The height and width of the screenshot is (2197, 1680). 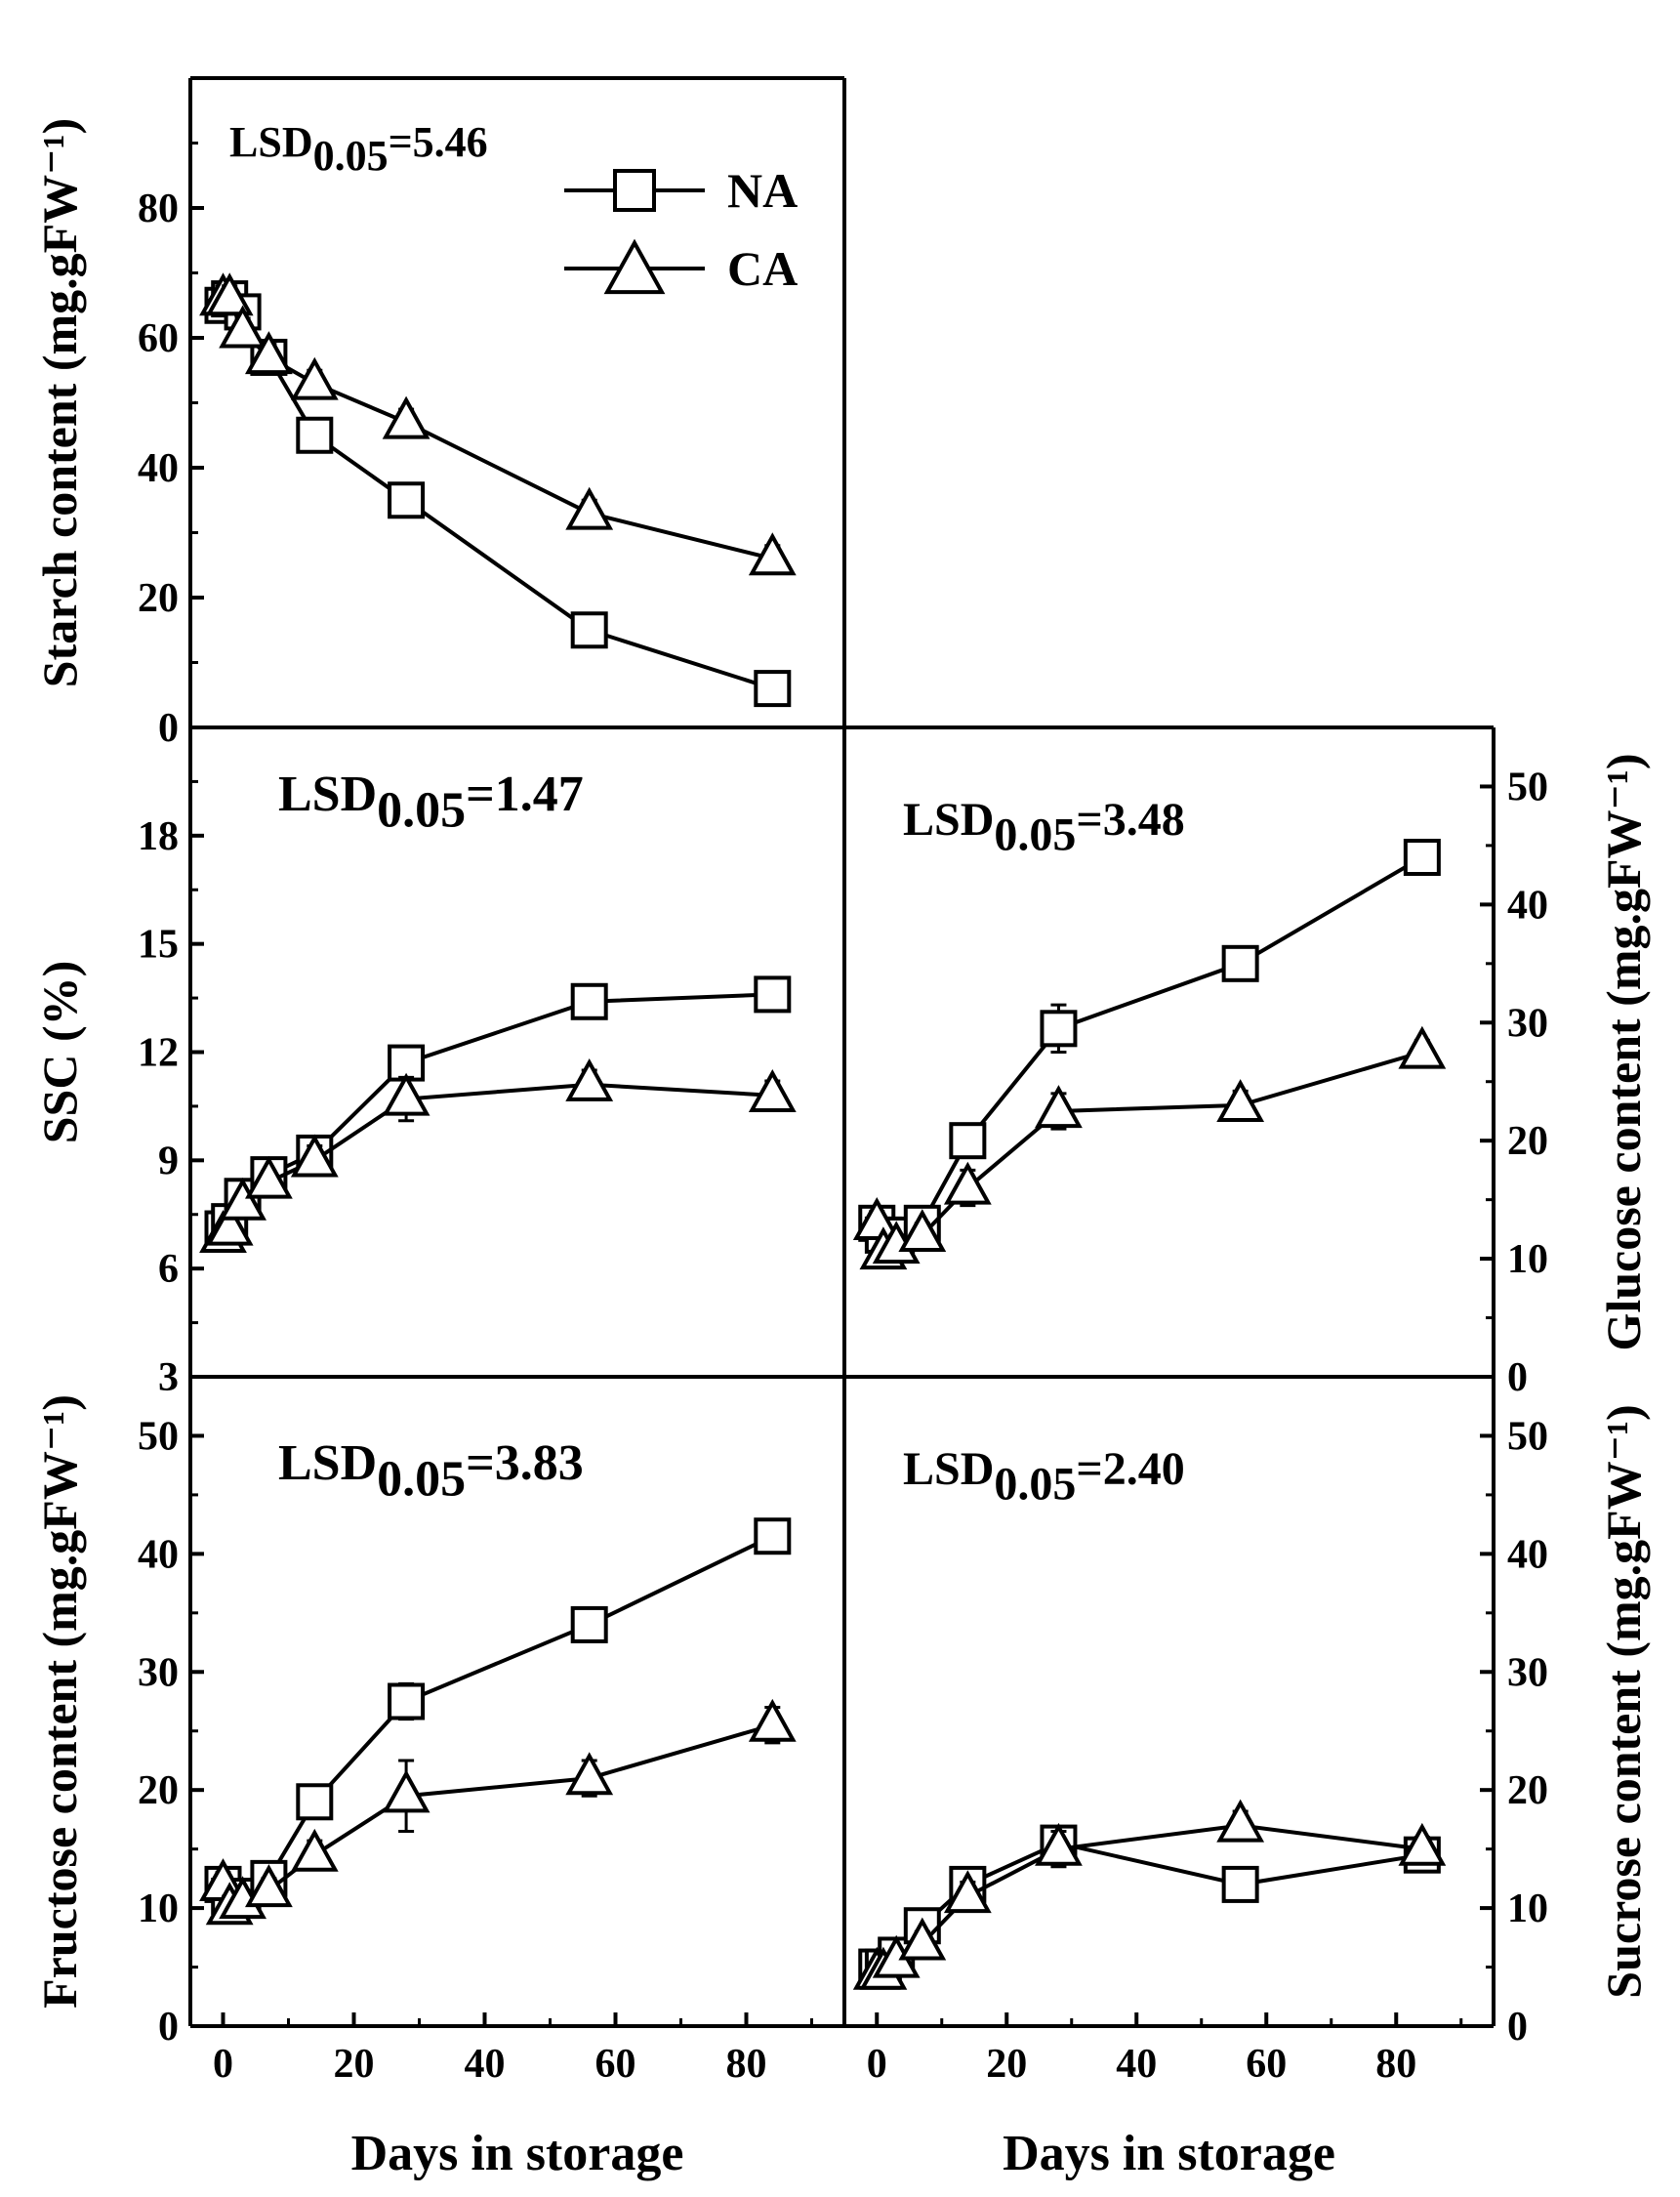 I want to click on y-tick-label: 80, so click(x=158, y=209).